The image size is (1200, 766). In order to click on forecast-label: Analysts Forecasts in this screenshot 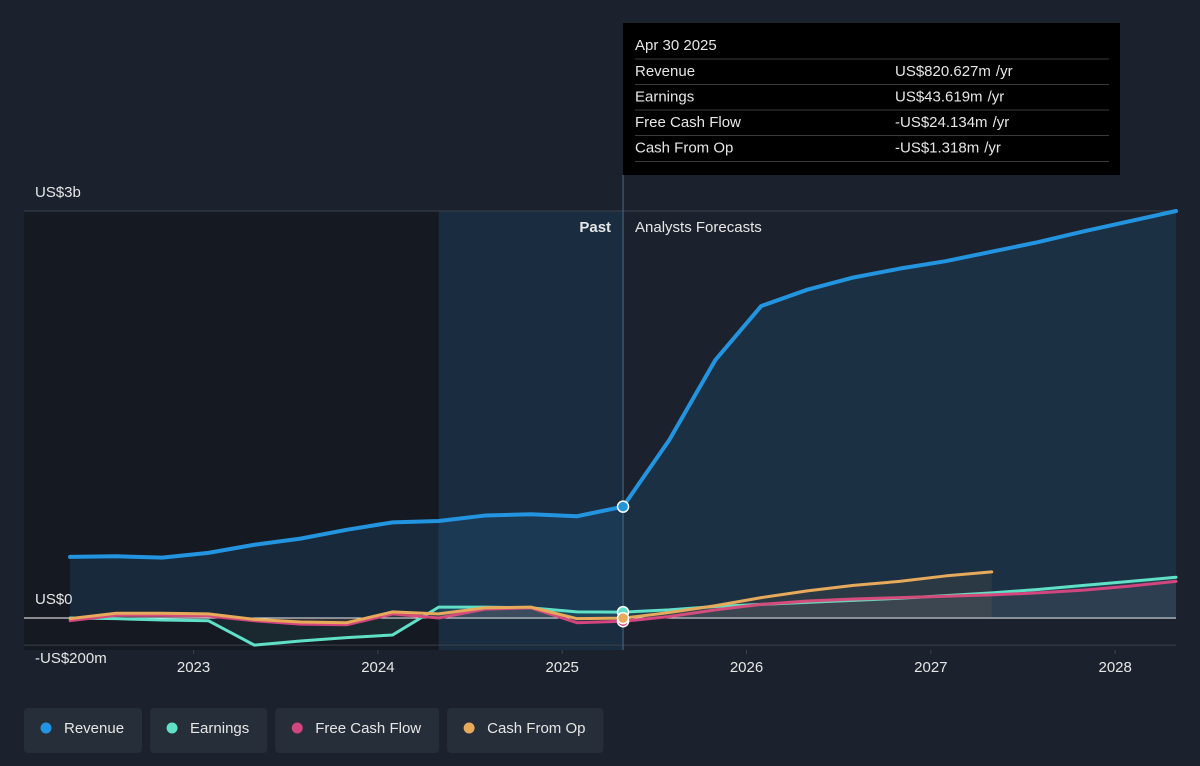, I will do `click(698, 227)`.